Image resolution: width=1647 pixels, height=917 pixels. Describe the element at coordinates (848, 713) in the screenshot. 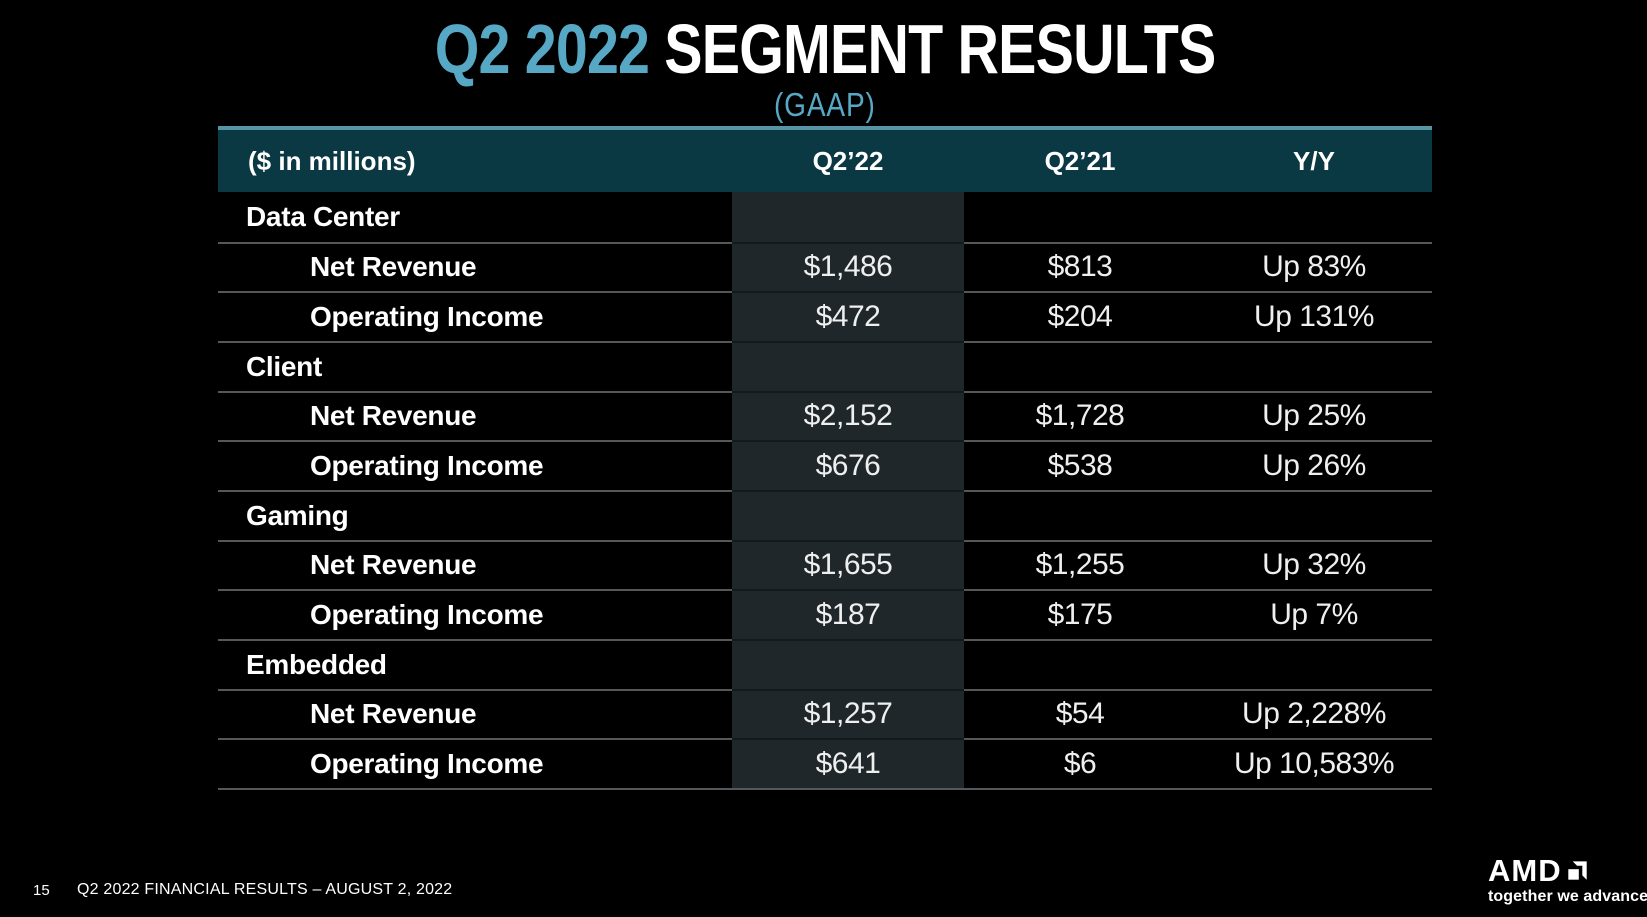

I see `q222-value: $1,257` at that location.